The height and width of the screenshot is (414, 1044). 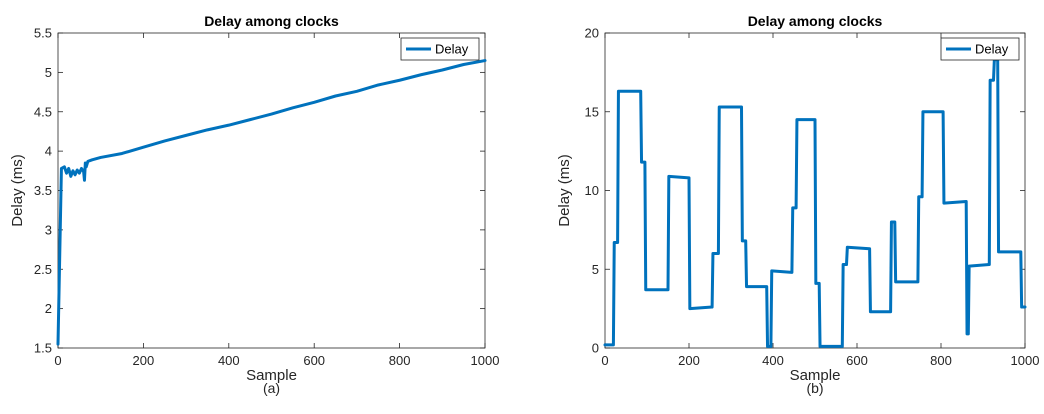 I want to click on y-tick-label: 20, so click(x=592, y=33).